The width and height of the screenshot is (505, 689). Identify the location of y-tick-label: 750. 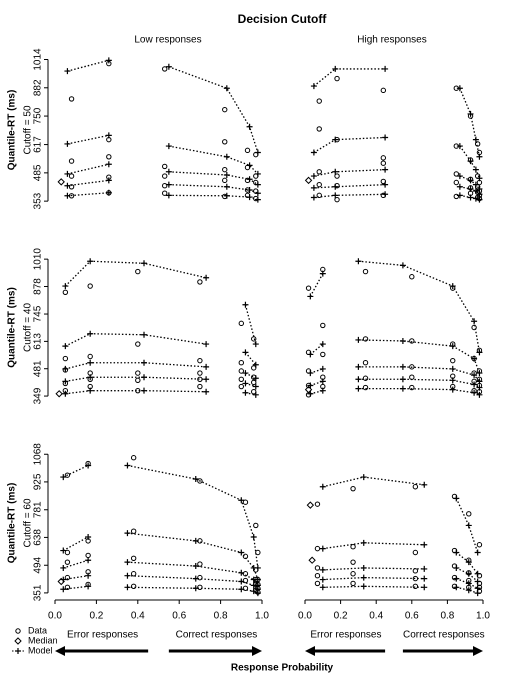
(38, 115).